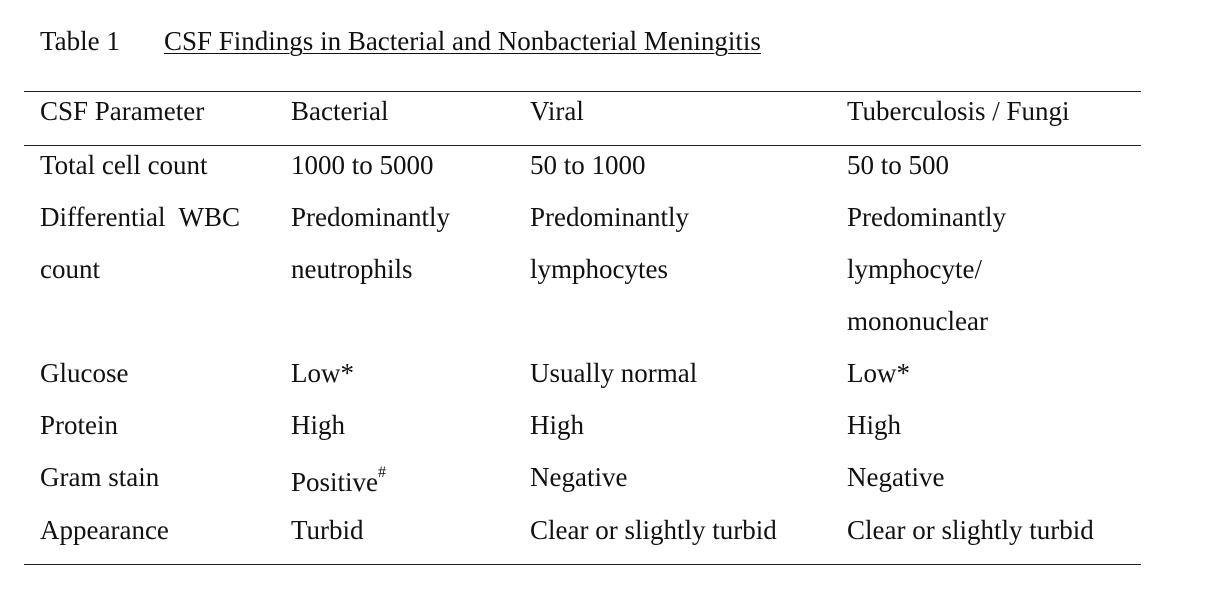 Image resolution: width=1206 pixels, height=596 pixels. What do you see at coordinates (80, 41) in the screenshot?
I see `table-number: Table 1` at bounding box center [80, 41].